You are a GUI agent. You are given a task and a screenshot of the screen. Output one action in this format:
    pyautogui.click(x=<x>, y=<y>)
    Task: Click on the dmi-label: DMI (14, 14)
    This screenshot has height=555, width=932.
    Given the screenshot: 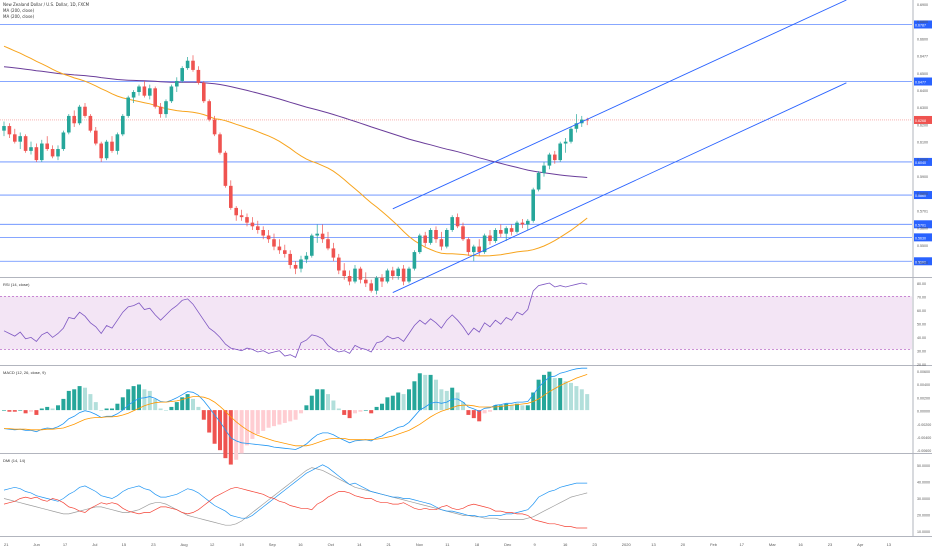 What is the action you would take?
    pyautogui.click(x=14, y=460)
    